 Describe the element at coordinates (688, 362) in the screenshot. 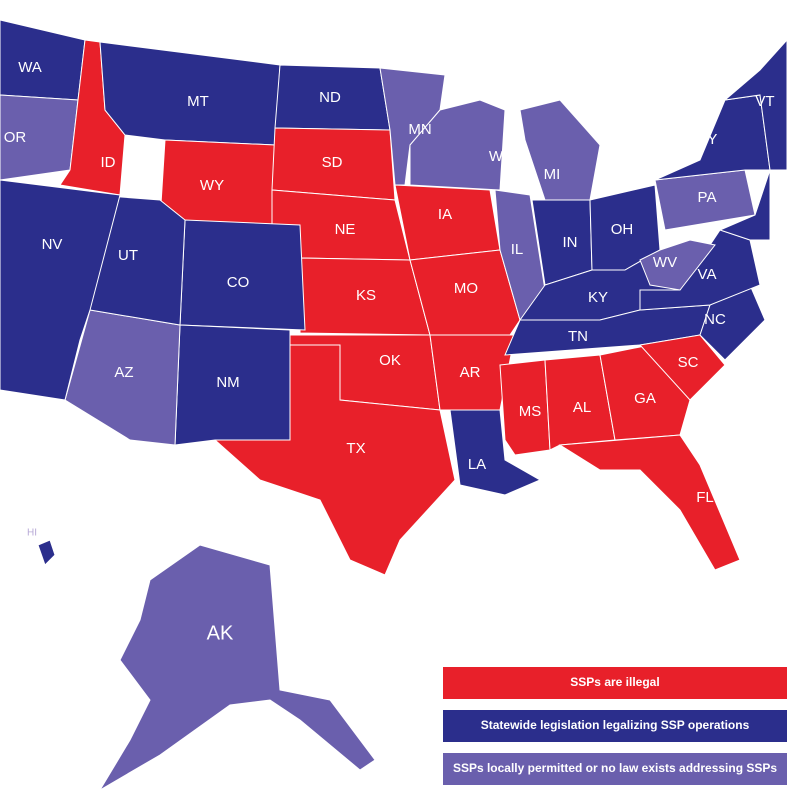

I see `state-label: SC` at that location.